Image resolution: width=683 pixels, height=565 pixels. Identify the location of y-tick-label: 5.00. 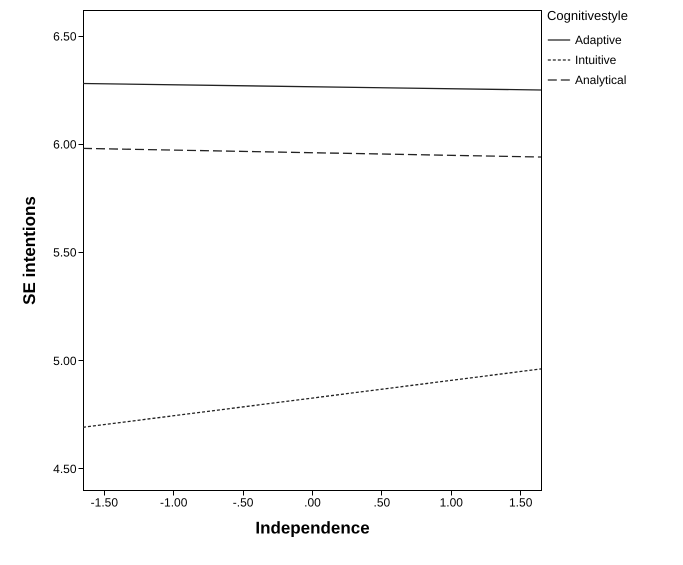
(65, 361).